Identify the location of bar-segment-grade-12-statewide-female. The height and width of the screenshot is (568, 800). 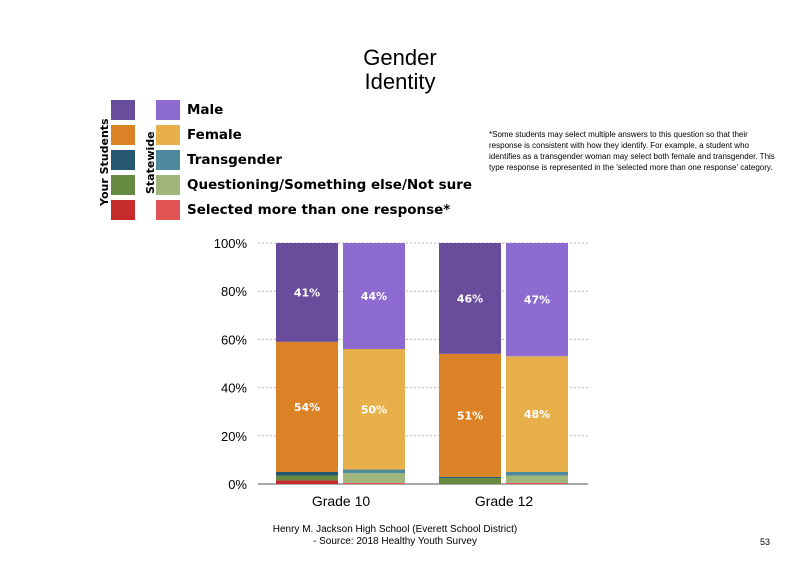
(537, 414).